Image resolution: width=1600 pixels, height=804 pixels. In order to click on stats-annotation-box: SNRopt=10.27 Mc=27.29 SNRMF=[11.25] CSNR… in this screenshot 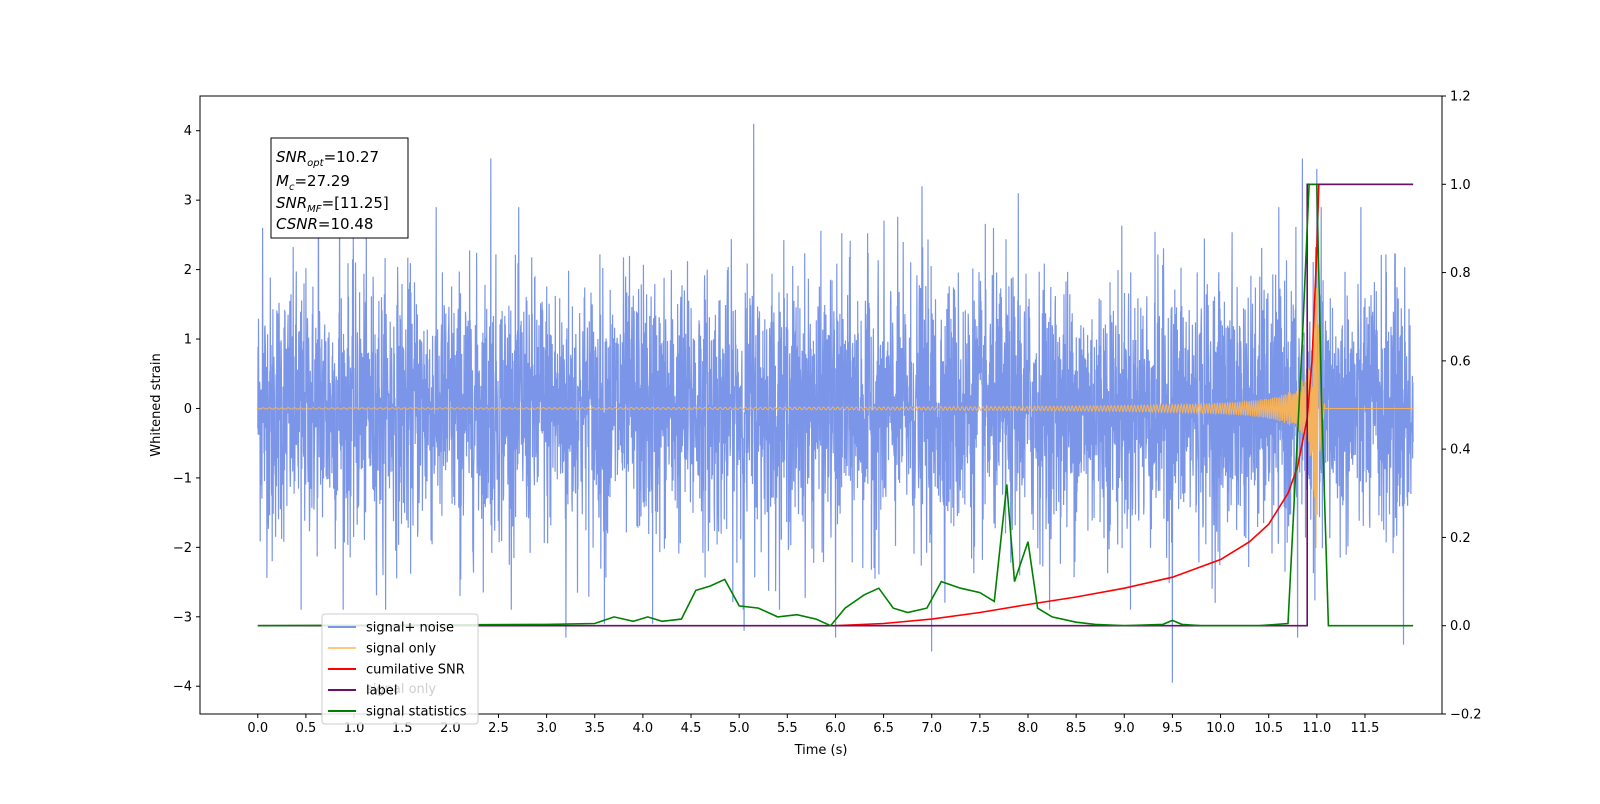, I will do `click(339, 188)`.